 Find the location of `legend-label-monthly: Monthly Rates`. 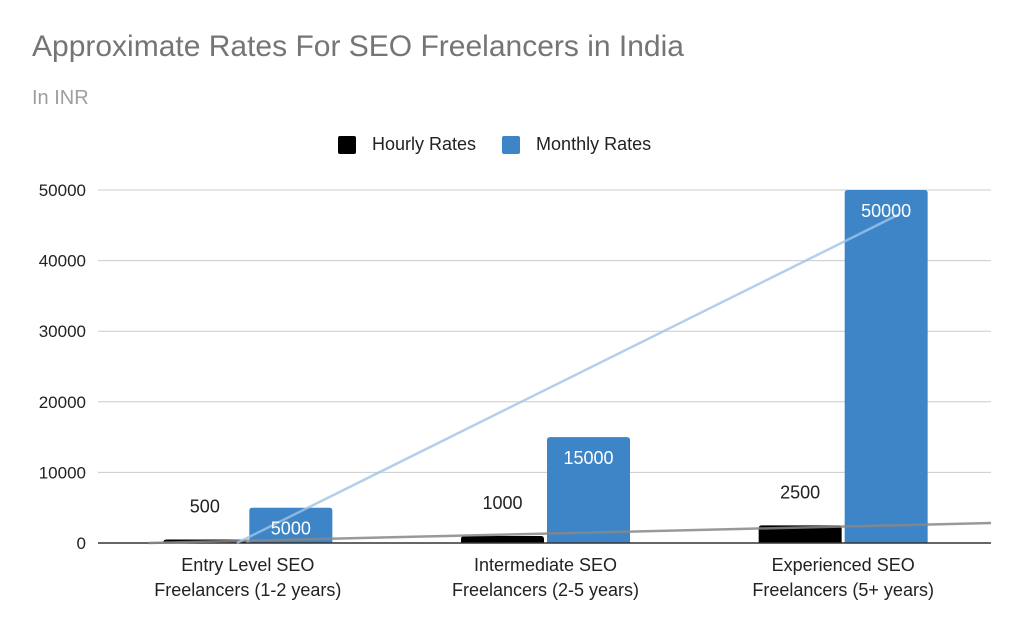

legend-label-monthly: Monthly Rates is located at coordinates (594, 144).